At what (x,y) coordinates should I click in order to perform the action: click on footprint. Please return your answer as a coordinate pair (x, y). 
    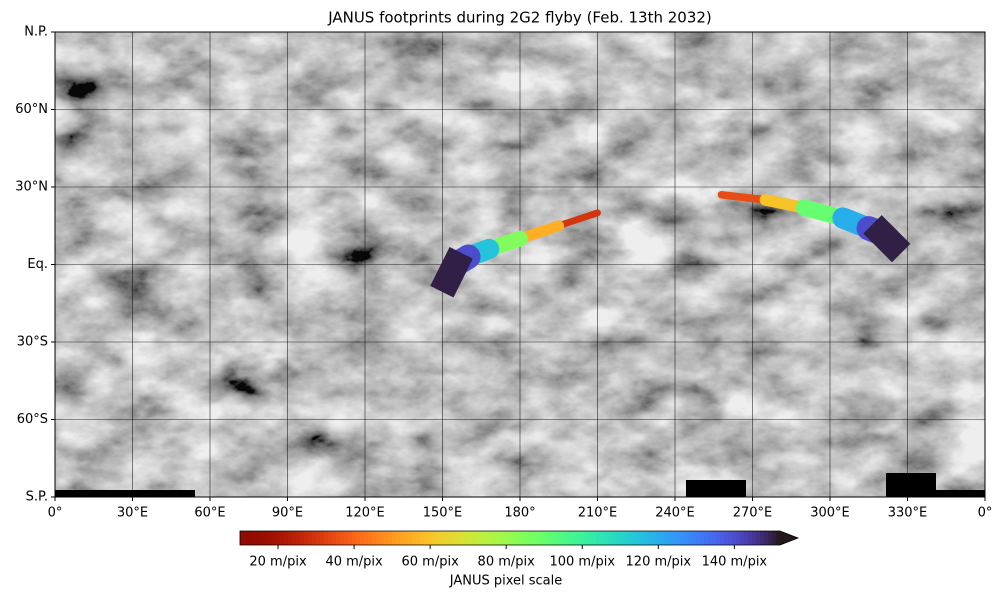
    Looking at the image, I should click on (451, 272).